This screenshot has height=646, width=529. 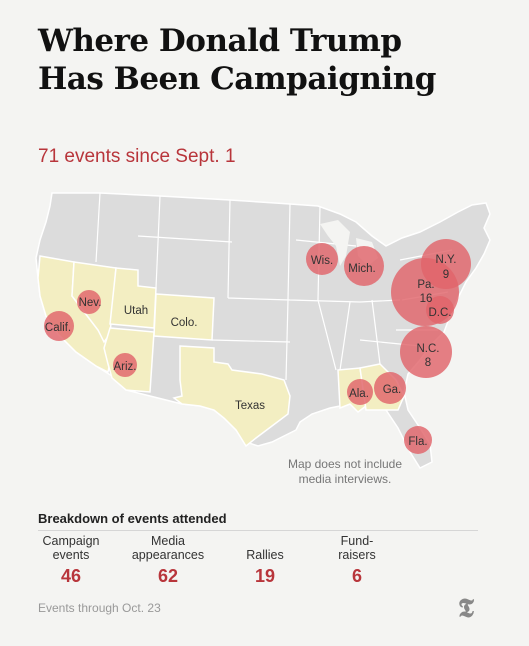 What do you see at coordinates (446, 275) in the screenshot?
I see `label-new-york-count: 9` at bounding box center [446, 275].